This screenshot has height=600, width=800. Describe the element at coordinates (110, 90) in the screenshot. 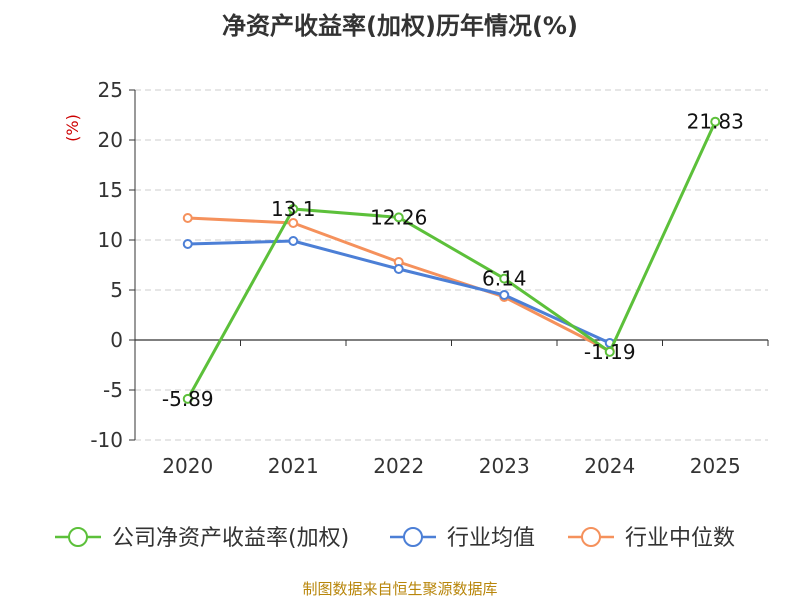

I see `y-tick-label: 25` at that location.